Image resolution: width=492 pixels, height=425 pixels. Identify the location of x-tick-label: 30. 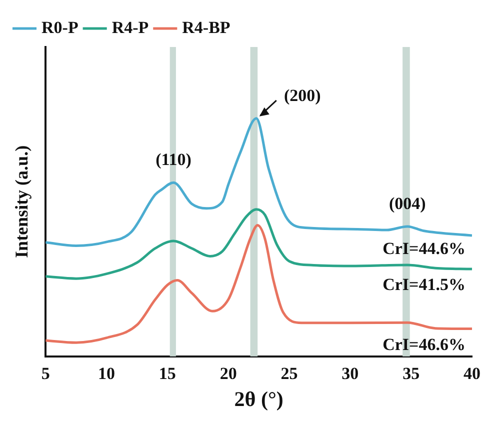
(350, 373).